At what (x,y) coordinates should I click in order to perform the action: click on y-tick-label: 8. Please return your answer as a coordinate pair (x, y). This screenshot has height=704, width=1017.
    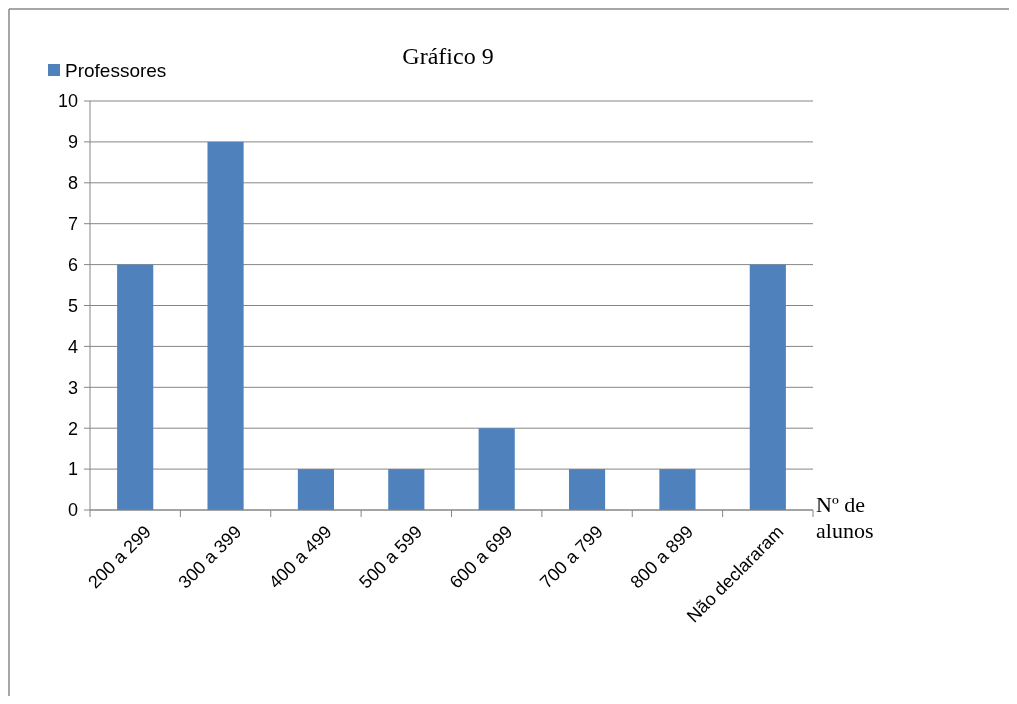
    Looking at the image, I should click on (72, 183).